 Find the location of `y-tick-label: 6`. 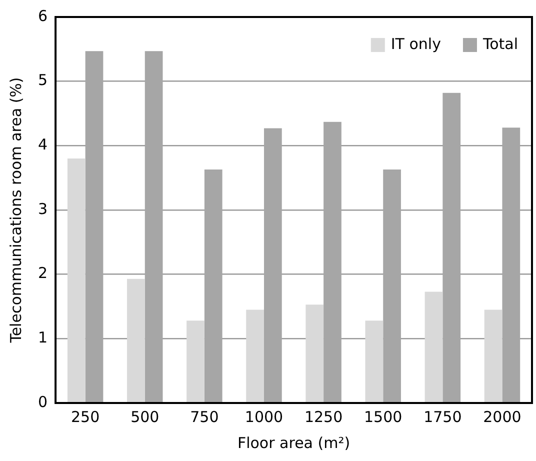

y-tick-label: 6 is located at coordinates (43, 15).